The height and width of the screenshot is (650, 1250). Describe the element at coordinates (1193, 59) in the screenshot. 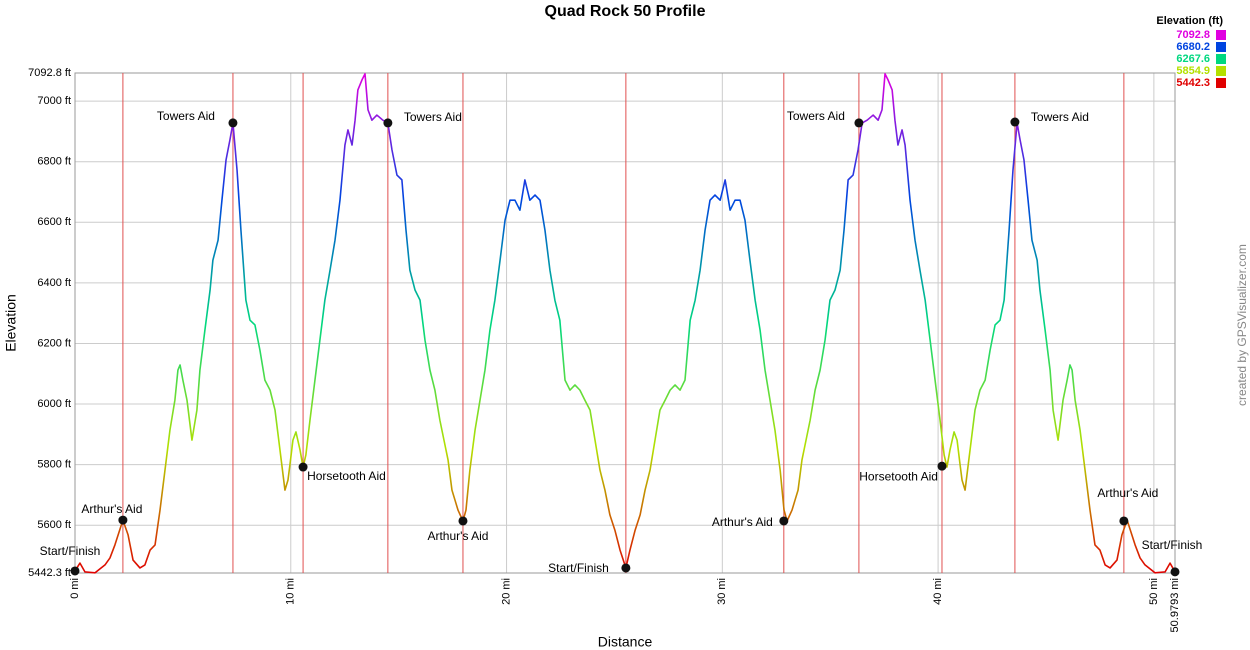

I see `legend-label: 6267.6` at that location.